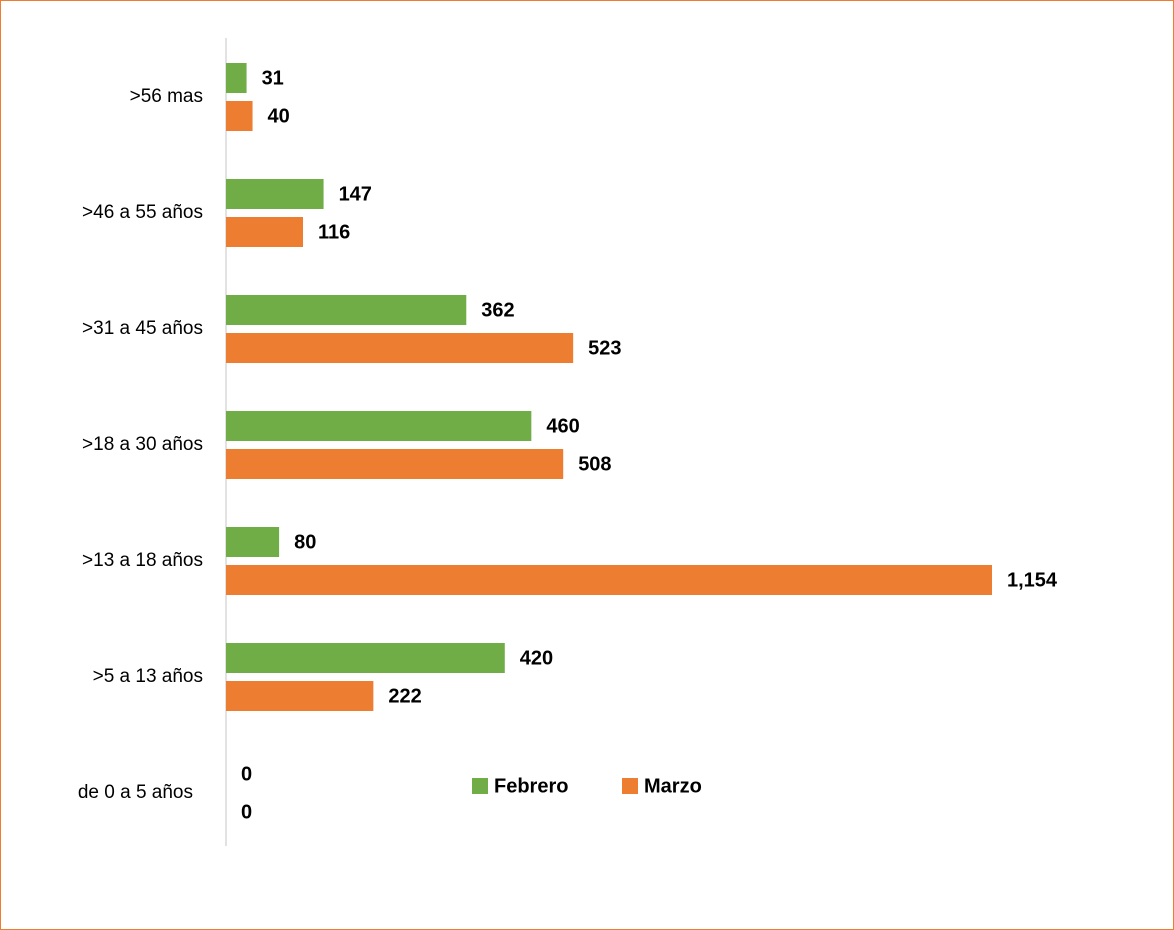 This screenshot has width=1174, height=930. What do you see at coordinates (166, 96) in the screenshot?
I see `y-tick-label: >56 mas` at bounding box center [166, 96].